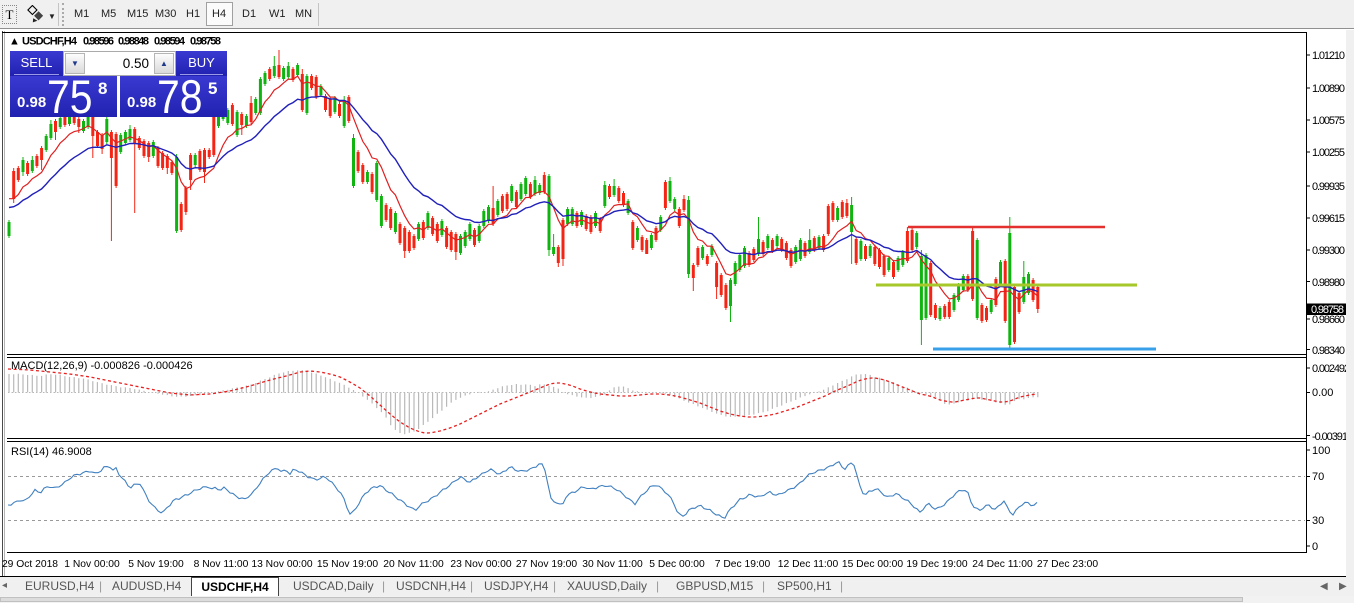  Describe the element at coordinates (612, 564) in the screenshot. I see `svg-text: 30 Nov 11:00` at that location.